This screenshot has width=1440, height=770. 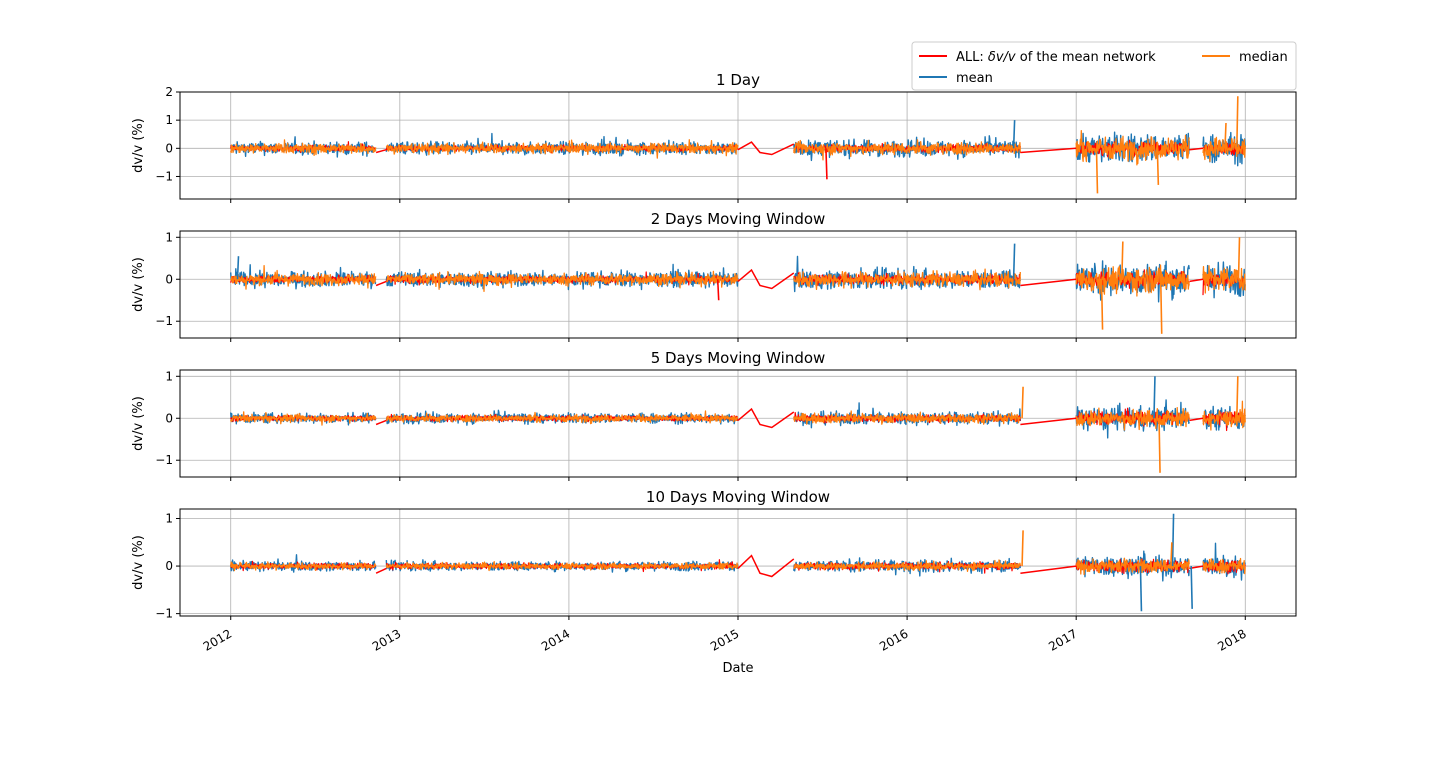 What do you see at coordinates (555, 639) in the screenshot?
I see `x-tick-label: 2014` at bounding box center [555, 639].